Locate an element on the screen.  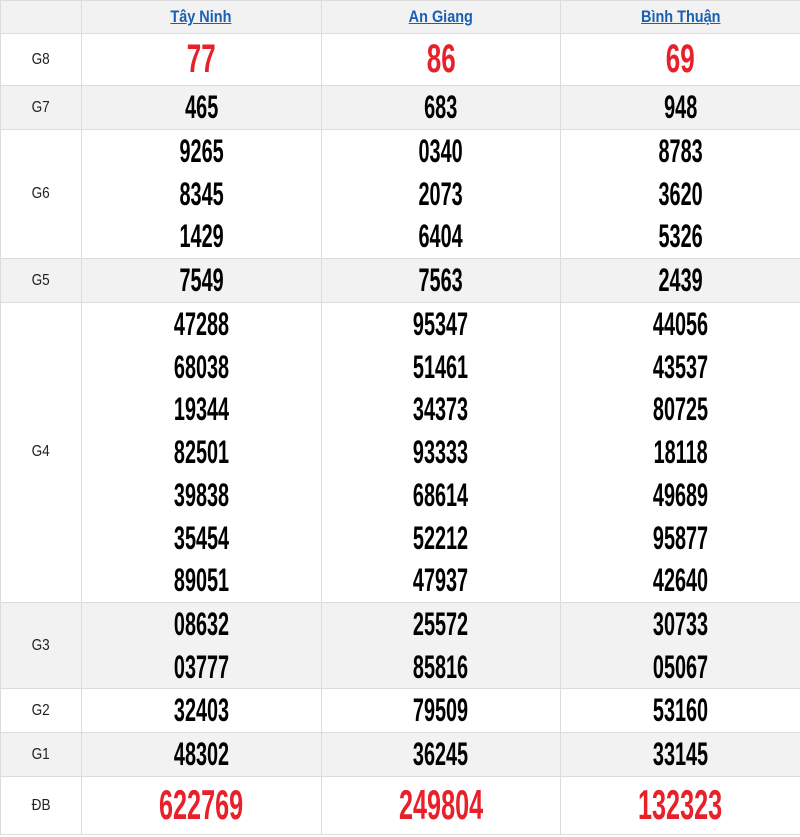
prize-row-g2: G2 32403 79509 53160 is located at coordinates (400, 711).